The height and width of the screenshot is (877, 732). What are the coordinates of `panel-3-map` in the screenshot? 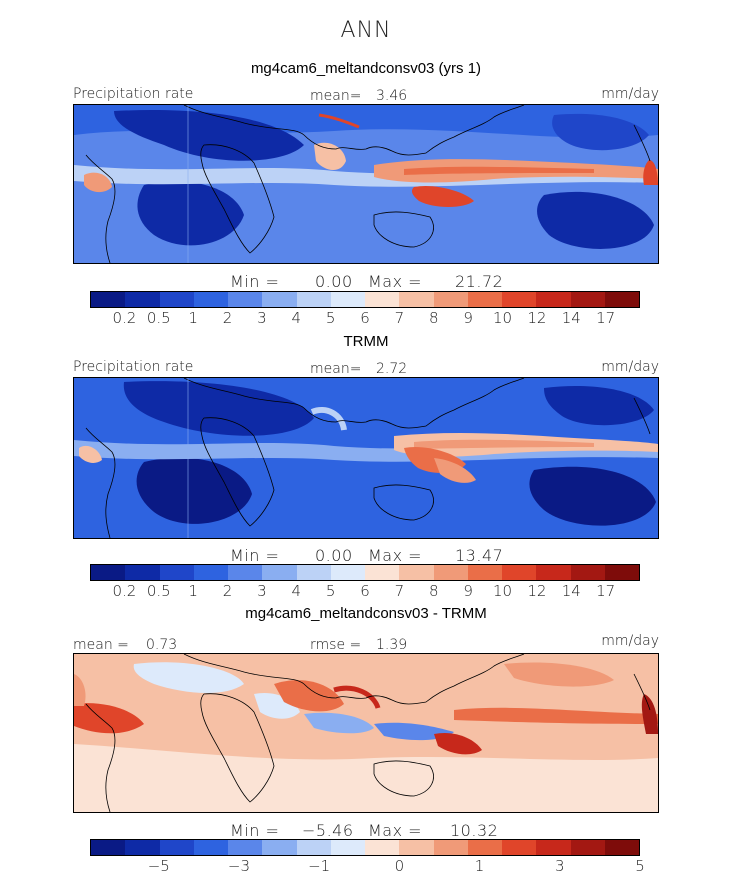 It's located at (366, 733).